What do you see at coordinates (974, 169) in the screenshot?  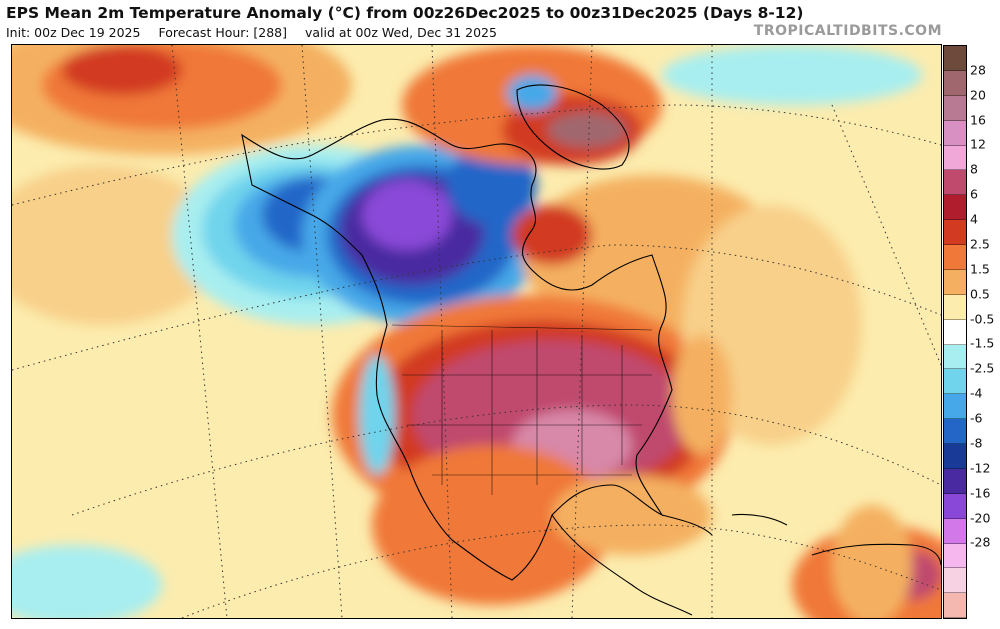 I see `colorbar-label: 8` at bounding box center [974, 169].